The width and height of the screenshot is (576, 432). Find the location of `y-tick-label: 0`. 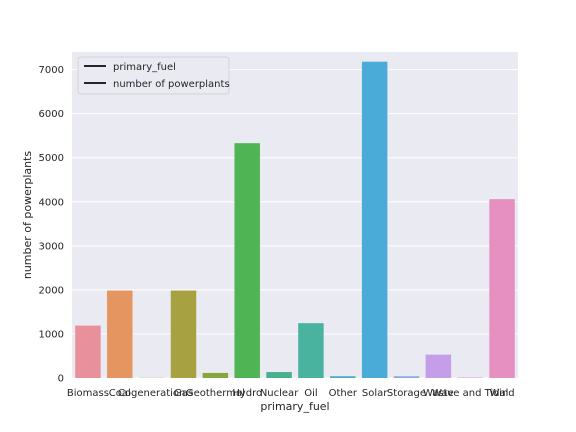

y-tick-label: 0 is located at coordinates (61, 379).